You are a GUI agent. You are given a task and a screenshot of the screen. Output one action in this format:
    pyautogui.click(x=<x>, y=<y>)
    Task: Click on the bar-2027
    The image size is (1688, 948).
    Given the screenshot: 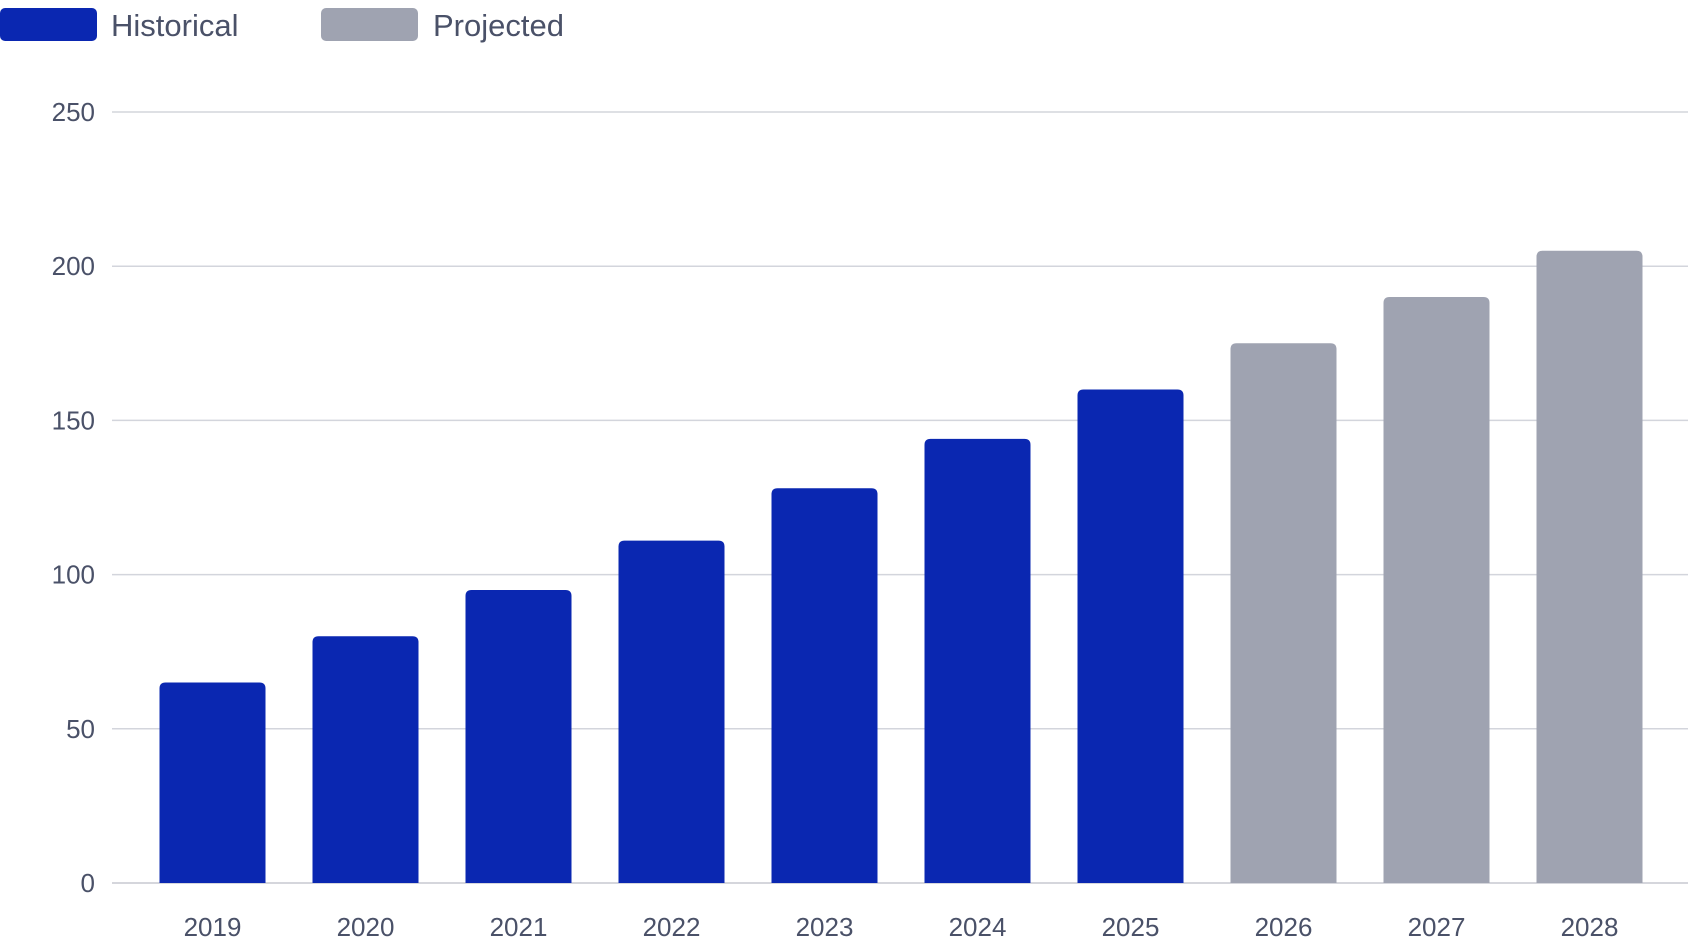 What is the action you would take?
    pyautogui.click(x=1436, y=590)
    